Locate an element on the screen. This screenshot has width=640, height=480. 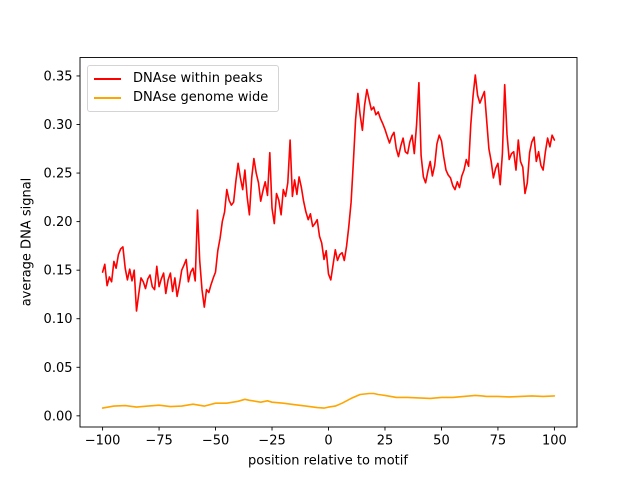
y-tick-label: 0.35 is located at coordinates (58, 76).